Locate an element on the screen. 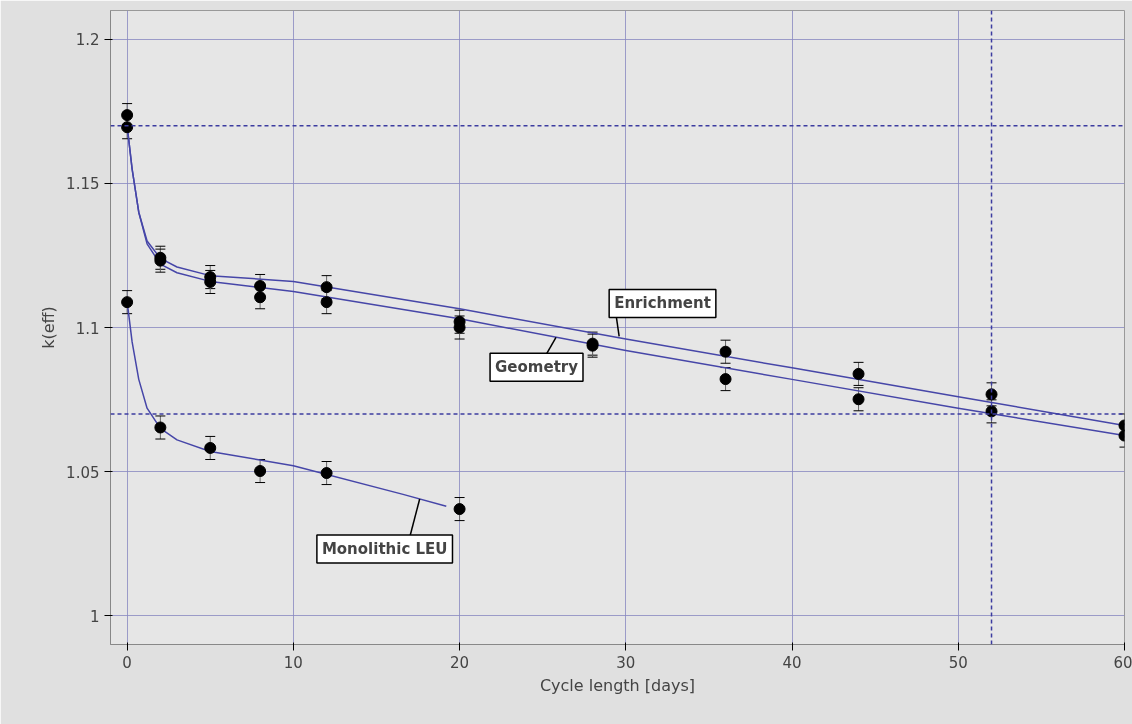 Image resolution: width=1132 pixels, height=724 pixels. y-tick-label: 1.15 is located at coordinates (83, 184).